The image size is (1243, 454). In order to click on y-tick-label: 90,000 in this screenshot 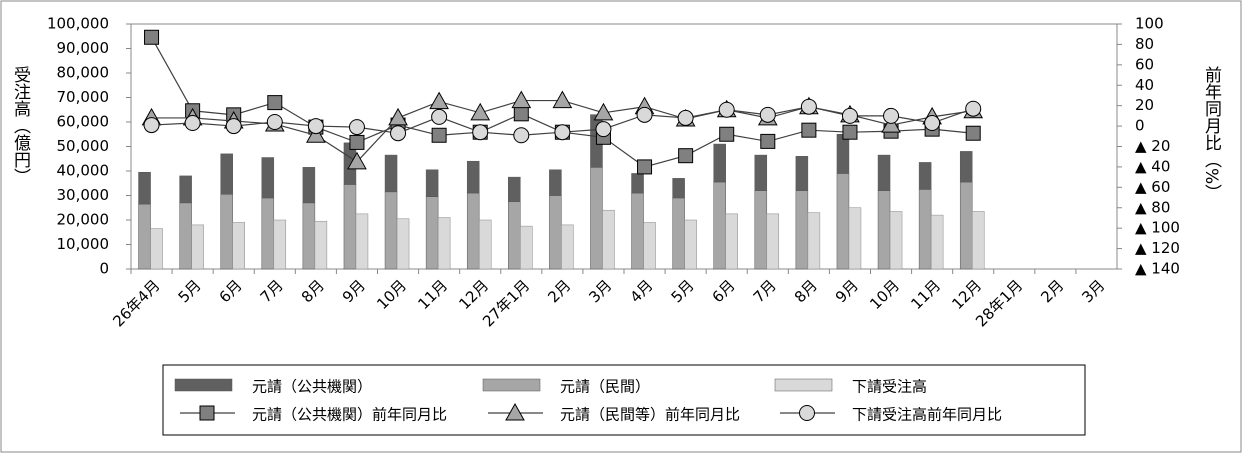, I will do `click(83, 48)`.